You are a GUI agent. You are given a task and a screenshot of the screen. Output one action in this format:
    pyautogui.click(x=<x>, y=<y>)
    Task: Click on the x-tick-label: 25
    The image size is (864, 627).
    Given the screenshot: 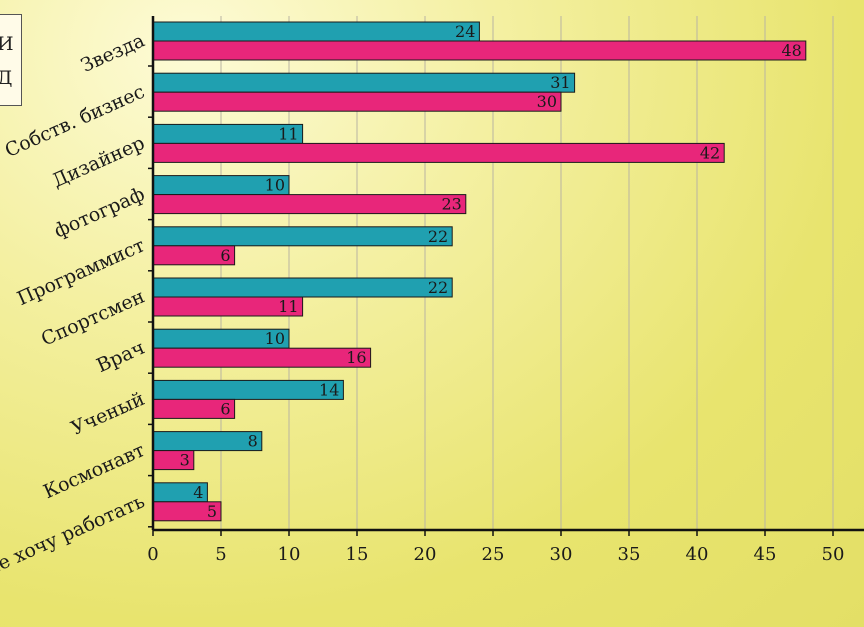 What is the action you would take?
    pyautogui.click(x=493, y=554)
    